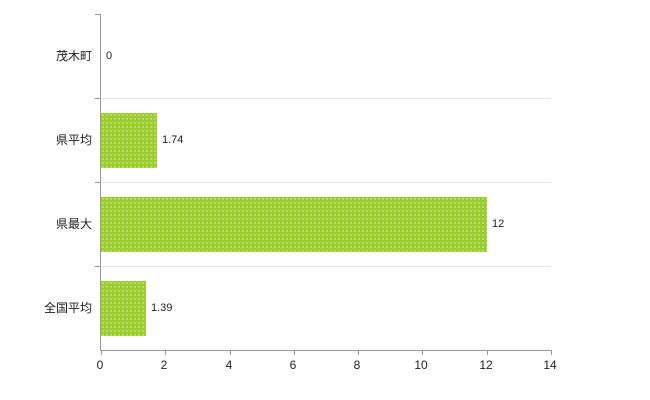 Image resolution: width=650 pixels, height=400 pixels. I want to click on x-axis-tick-label: 4, so click(229, 365).